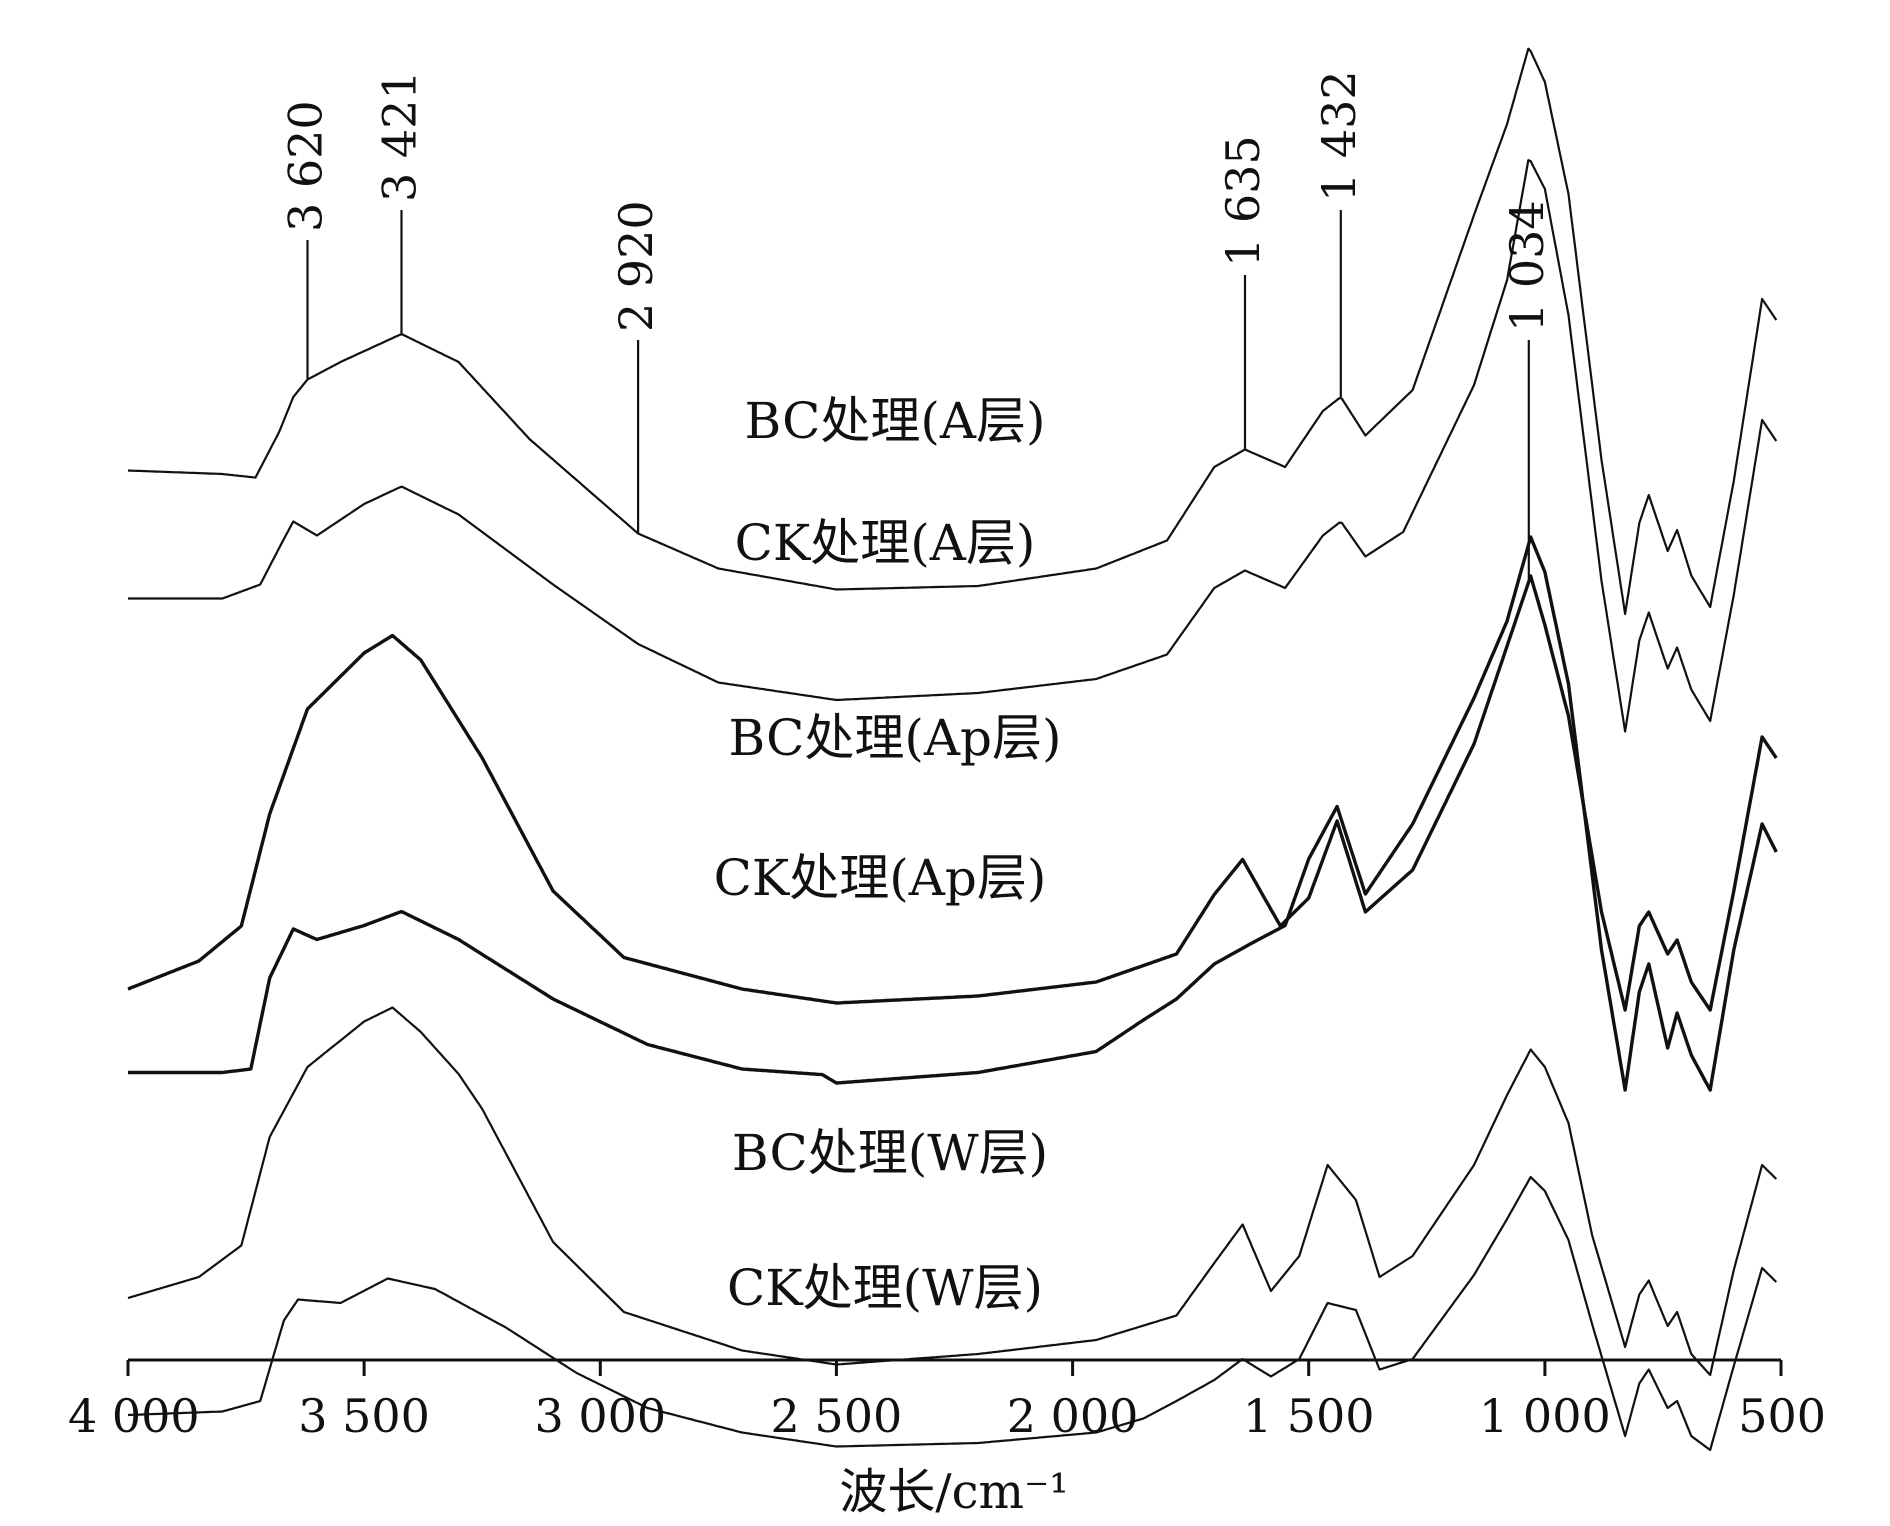 Image resolution: width=1890 pixels, height=1526 pixels. What do you see at coordinates (880, 878) in the screenshot?
I see `series-label-4: CK处理(Ap层)` at bounding box center [880, 878].